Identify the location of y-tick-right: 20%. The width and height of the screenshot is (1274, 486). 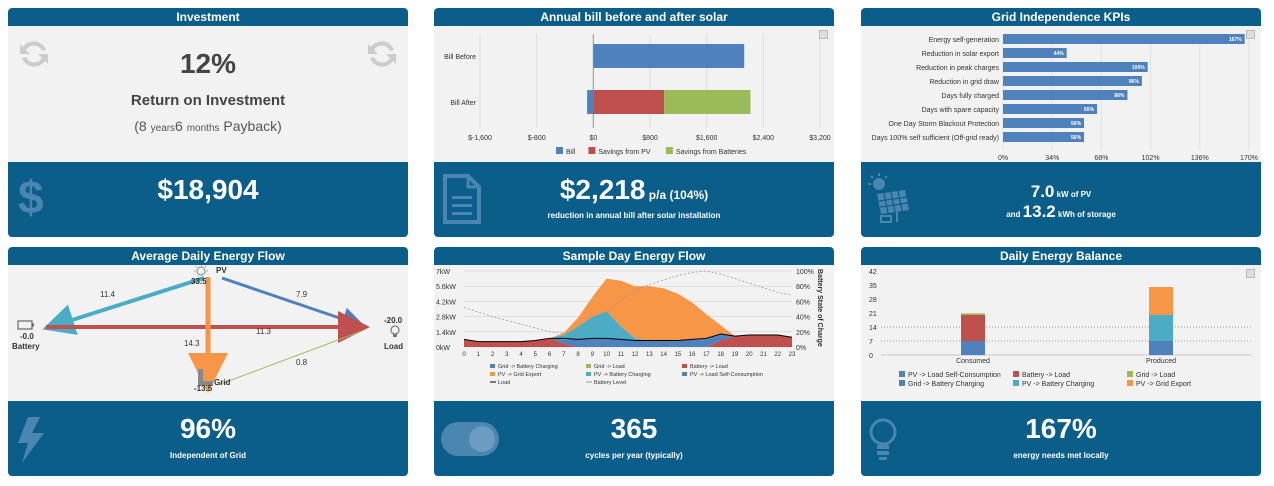
(803, 333).